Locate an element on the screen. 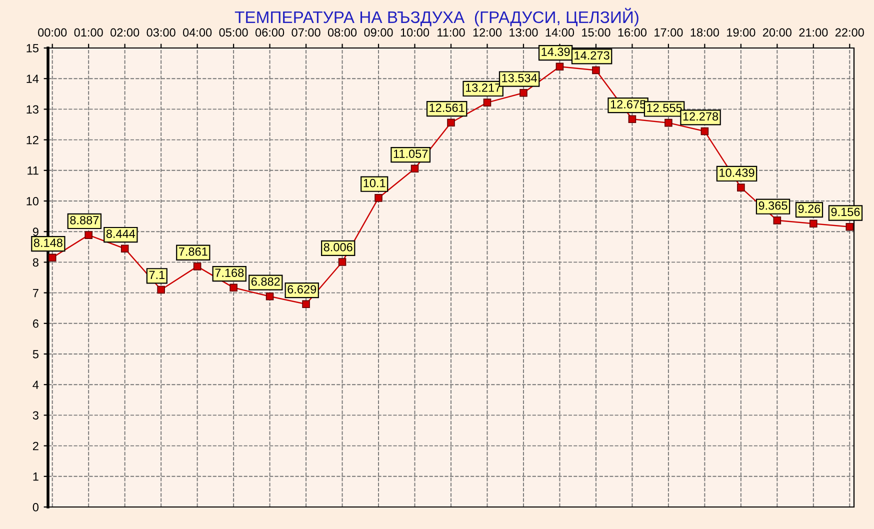  y-tick-label: 2 is located at coordinates (35, 446).